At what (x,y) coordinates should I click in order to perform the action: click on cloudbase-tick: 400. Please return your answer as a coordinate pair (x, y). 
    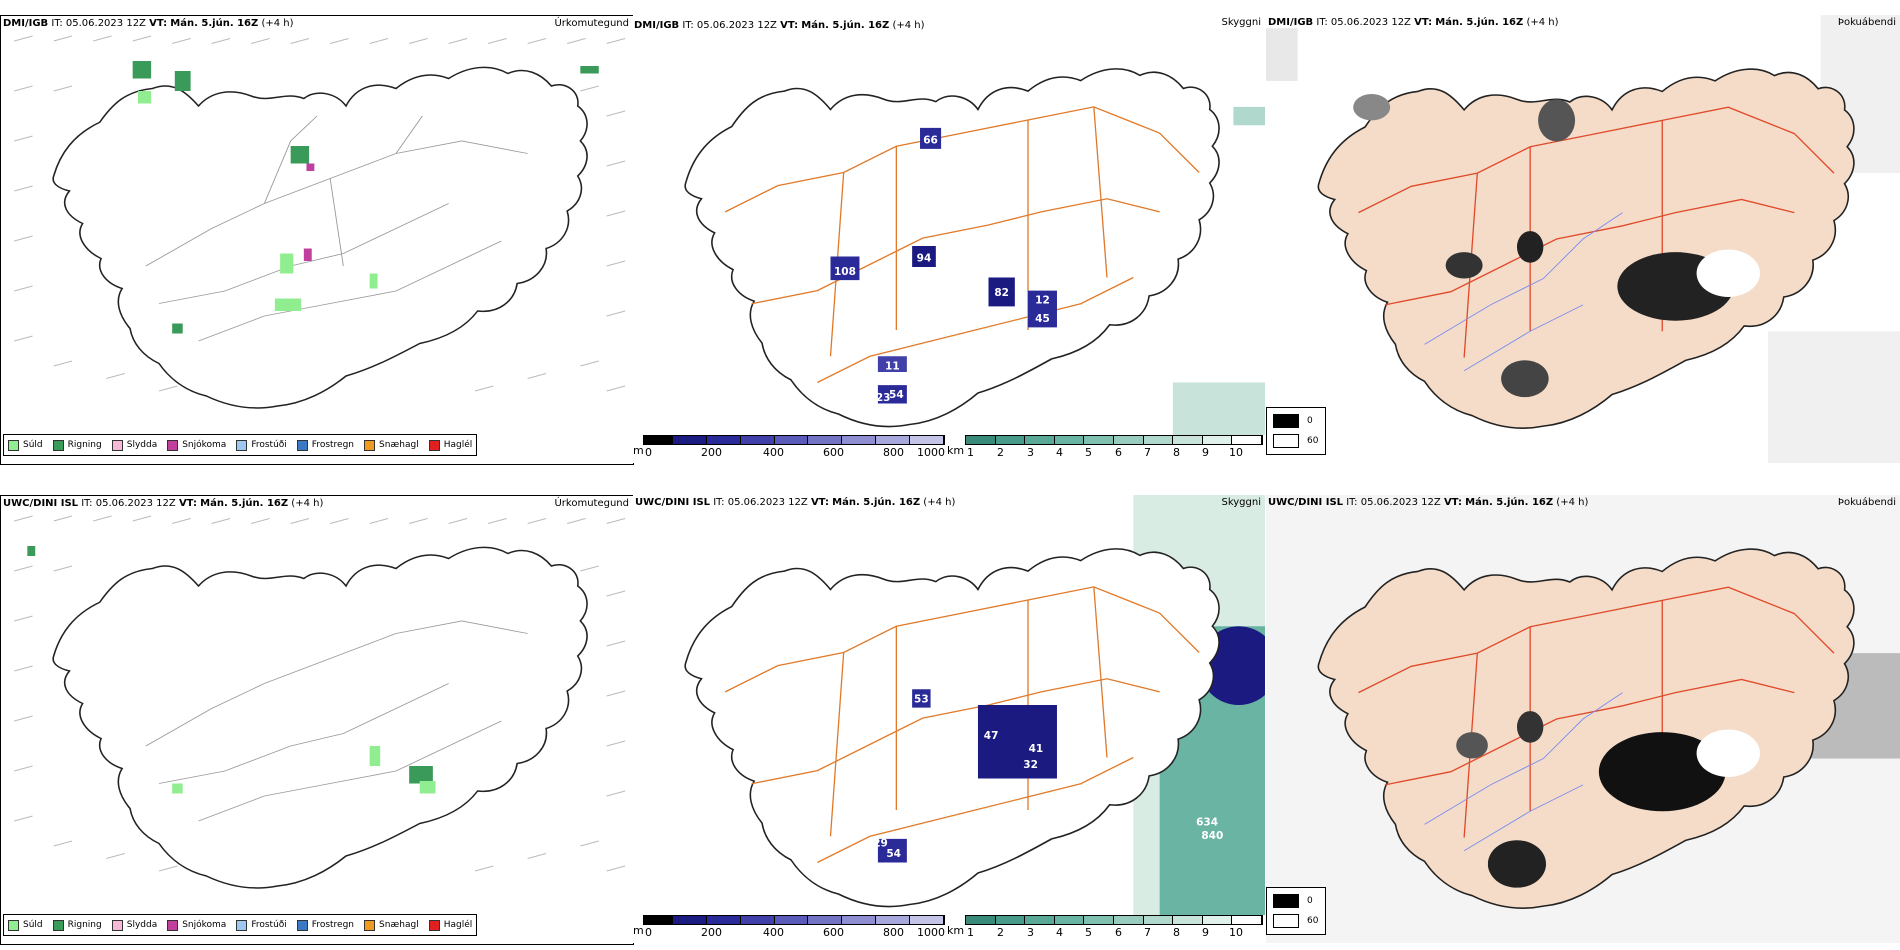
    Looking at the image, I should click on (773, 932).